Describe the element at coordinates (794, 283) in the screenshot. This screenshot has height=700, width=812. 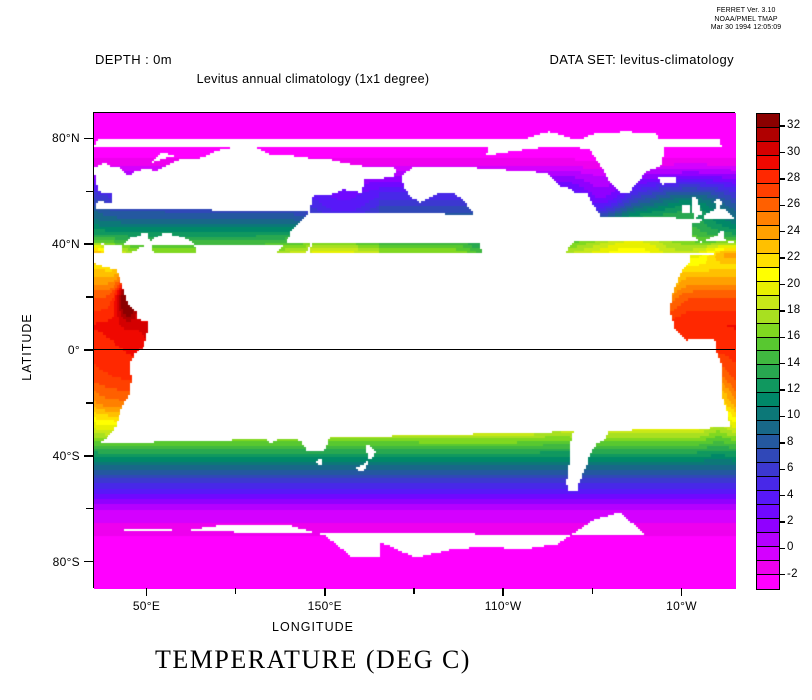
I see `colorbar-label: 20` at that location.